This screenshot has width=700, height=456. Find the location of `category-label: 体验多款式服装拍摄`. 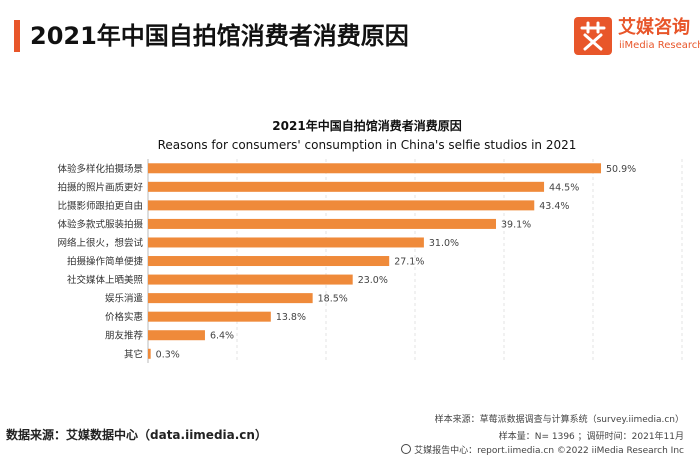

category-label: 体验多款式服装拍摄 is located at coordinates (100, 224).